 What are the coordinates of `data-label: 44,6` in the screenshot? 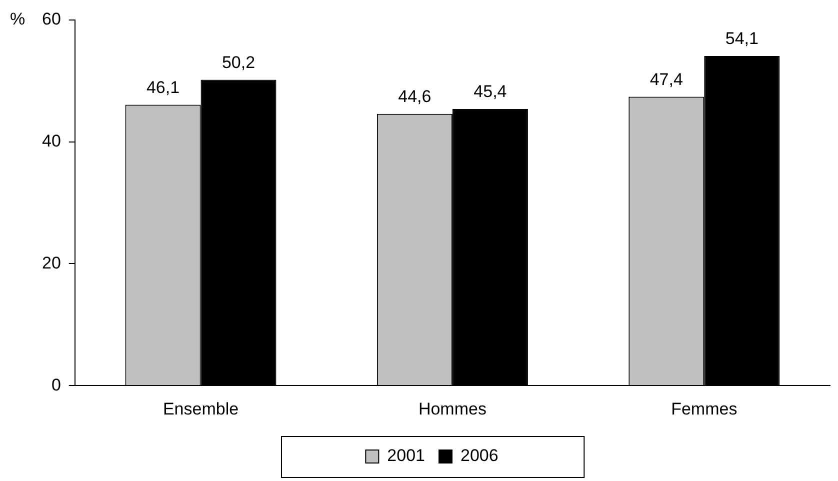 It's located at (415, 96).